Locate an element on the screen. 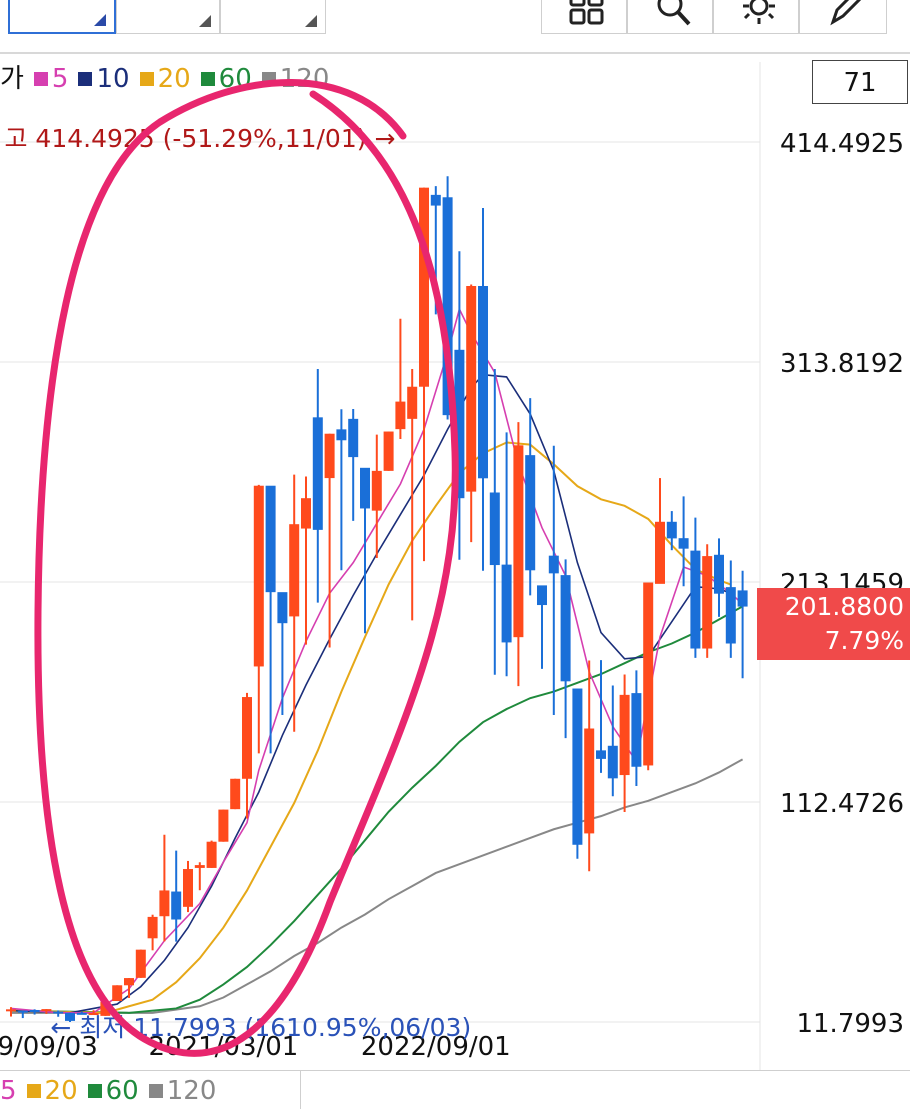  bottom-legend-item: 120 is located at coordinates (182, 1091).